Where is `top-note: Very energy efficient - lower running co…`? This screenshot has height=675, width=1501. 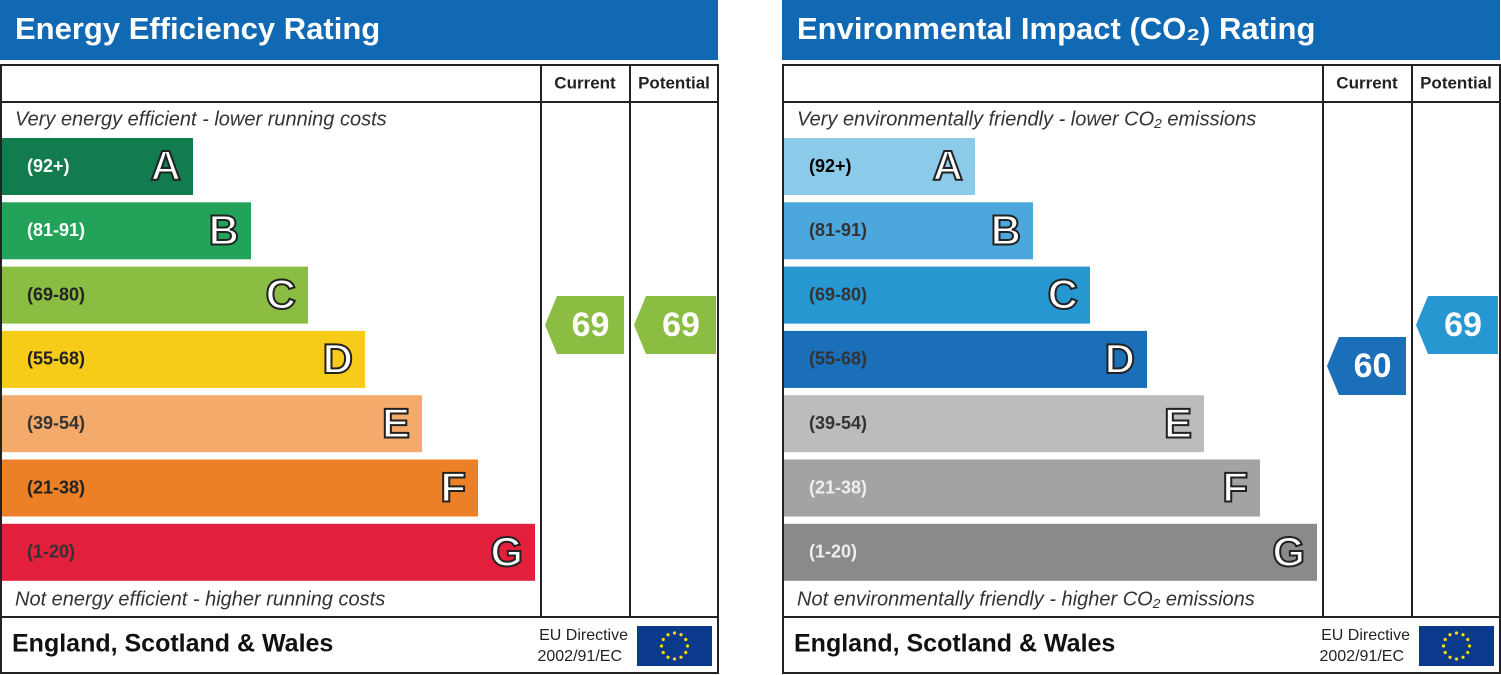 top-note: Very energy efficient - lower running co… is located at coordinates (201, 119).